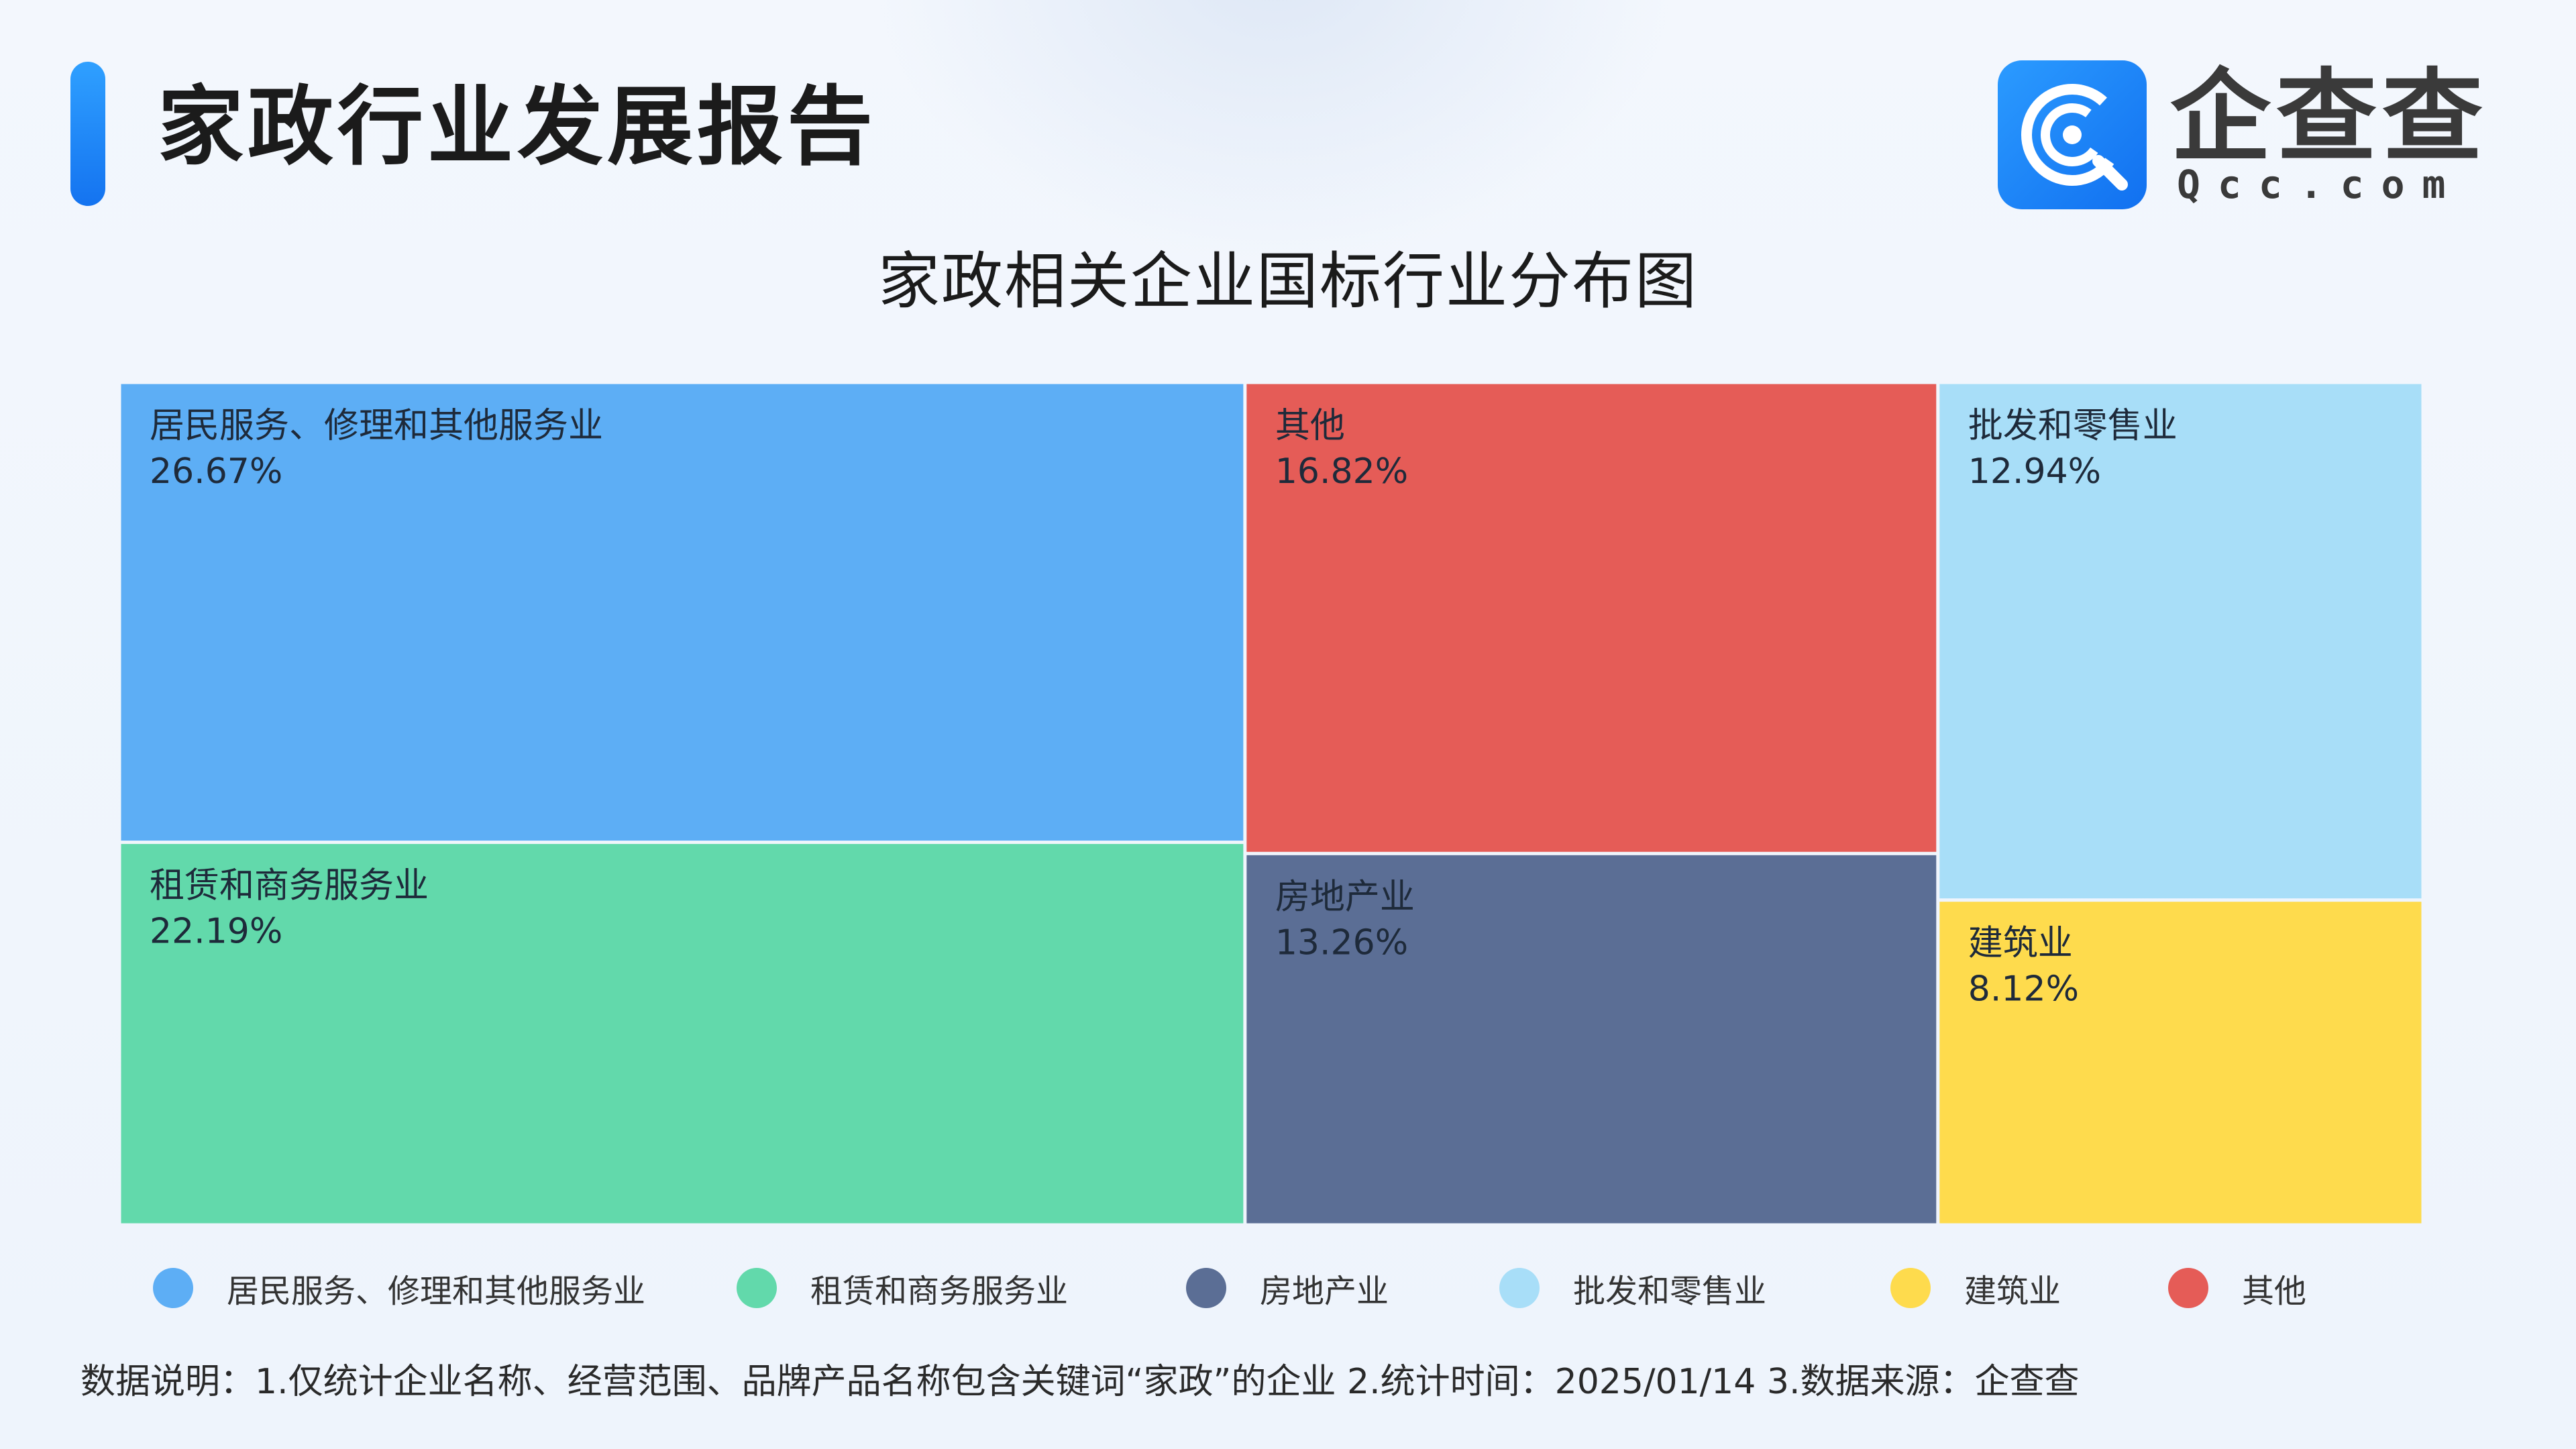  I want to click on legend-label: 房地产业, so click(1324, 1291).